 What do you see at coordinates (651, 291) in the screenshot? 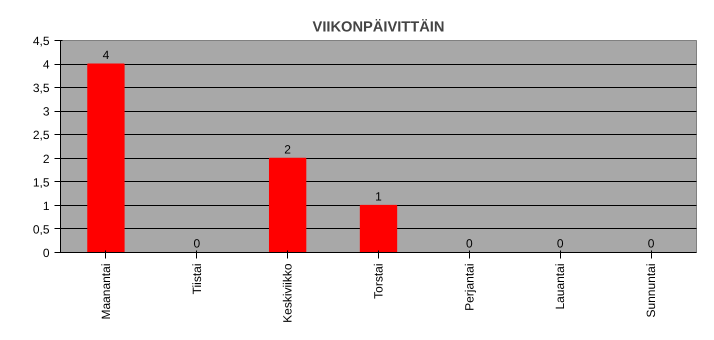
I see `x-tick-label: Sunnuntai` at bounding box center [651, 291].